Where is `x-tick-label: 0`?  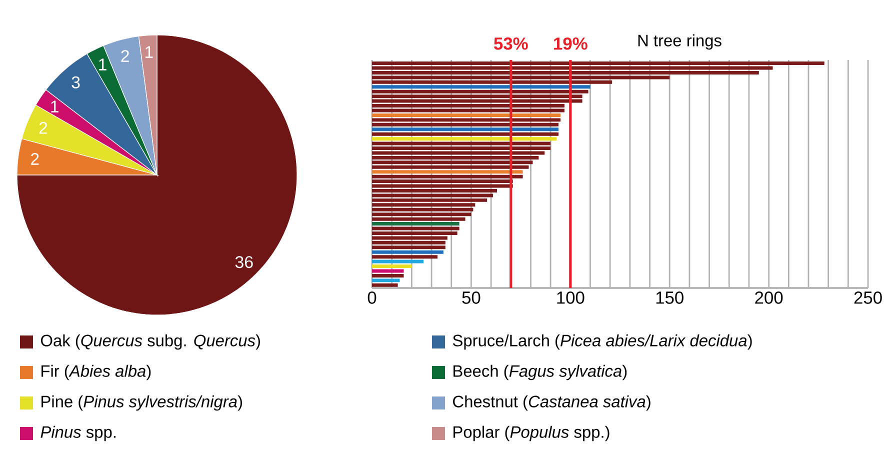 x-tick-label: 0 is located at coordinates (372, 298).